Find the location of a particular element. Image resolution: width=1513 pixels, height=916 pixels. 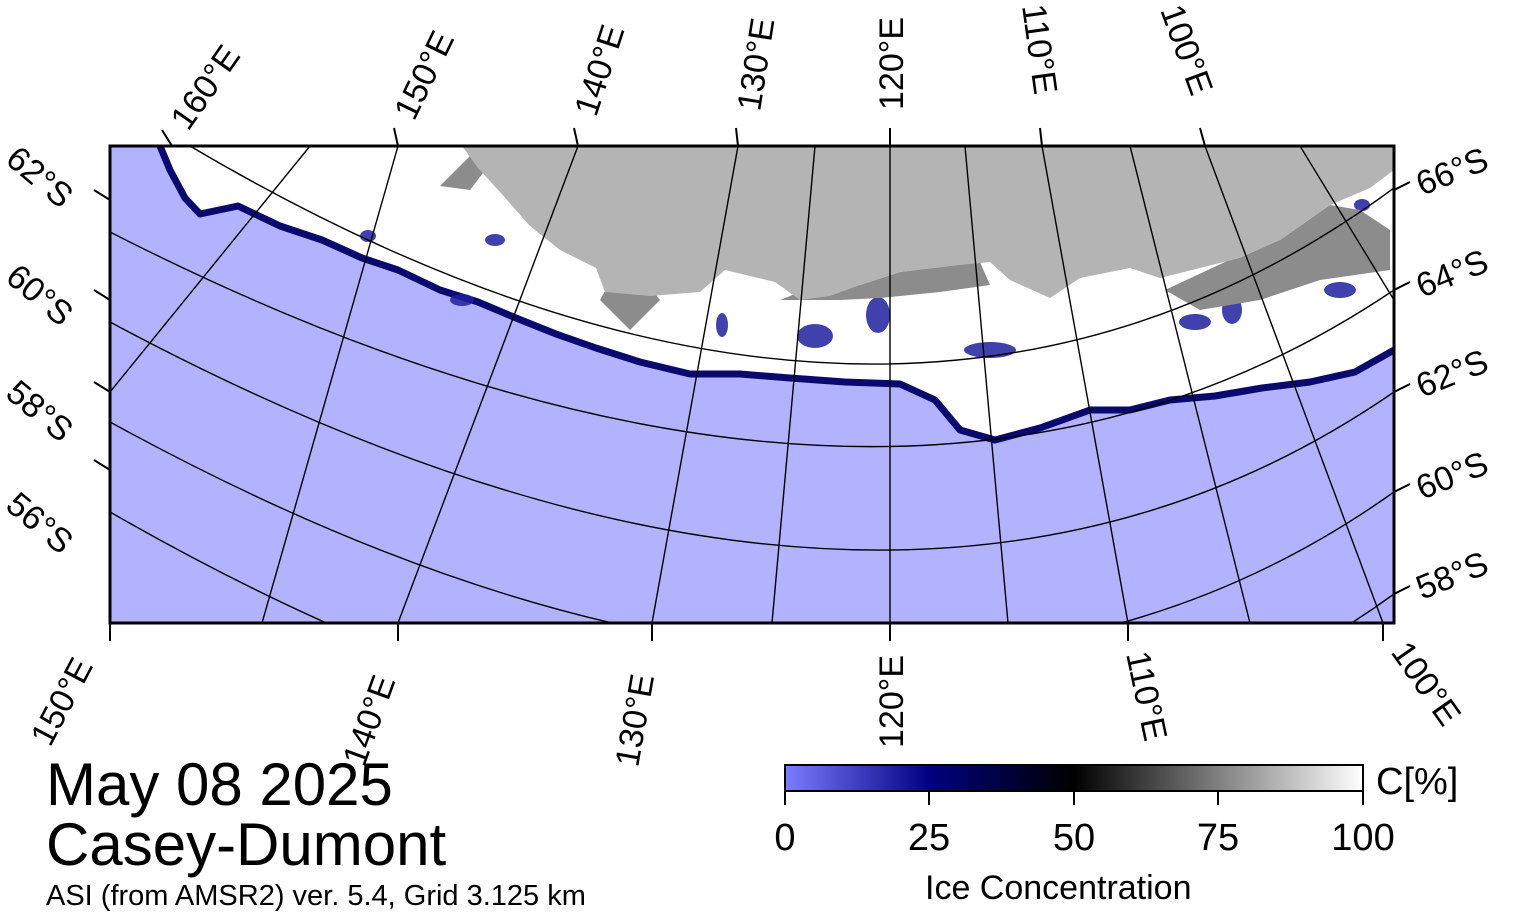

left-latitude-labels: 62°S 60°S 58°S 56°S is located at coordinates (40, 350).